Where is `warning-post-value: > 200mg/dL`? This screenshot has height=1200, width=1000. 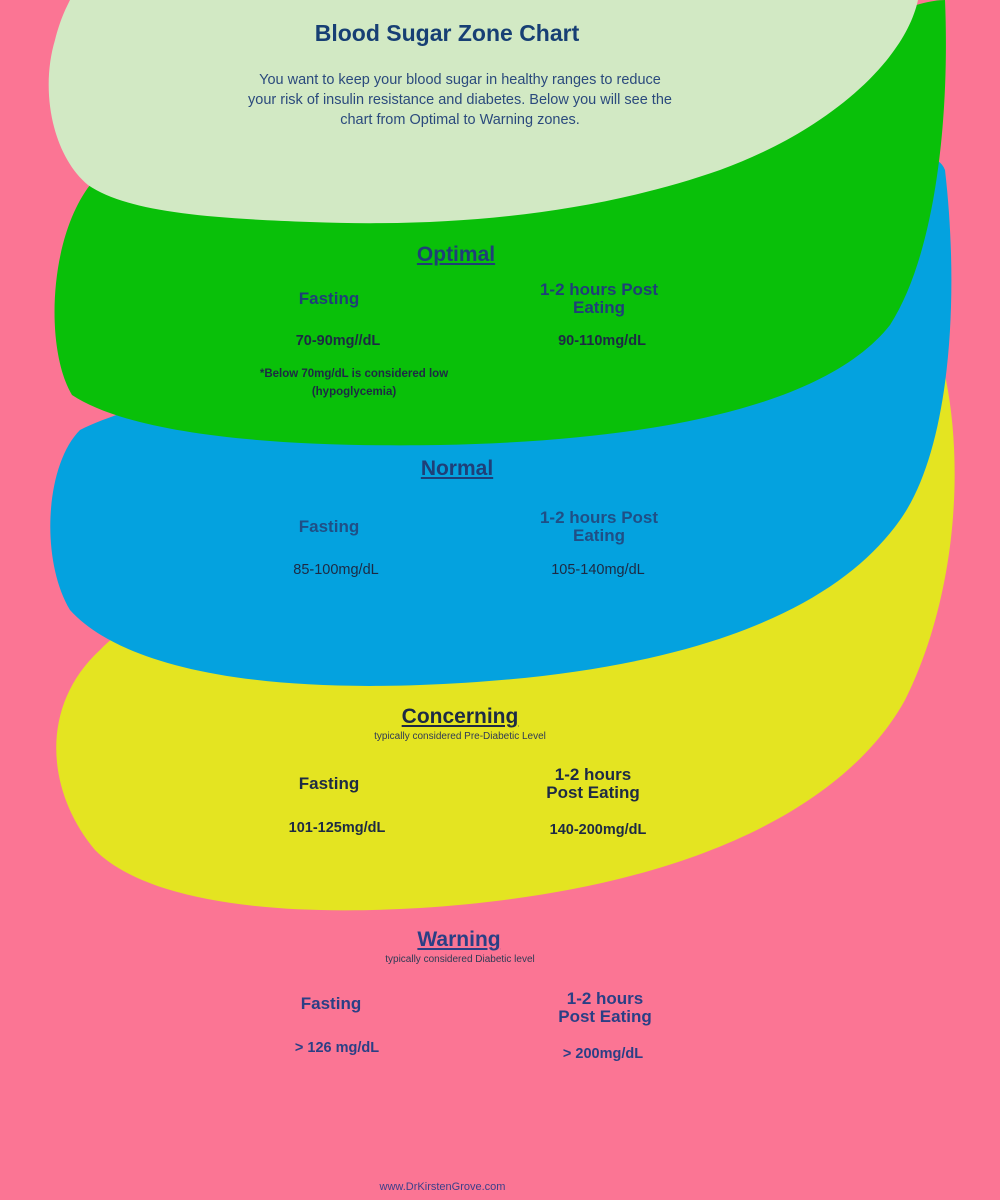
warning-post-value: > 200mg/dL is located at coordinates (603, 1054).